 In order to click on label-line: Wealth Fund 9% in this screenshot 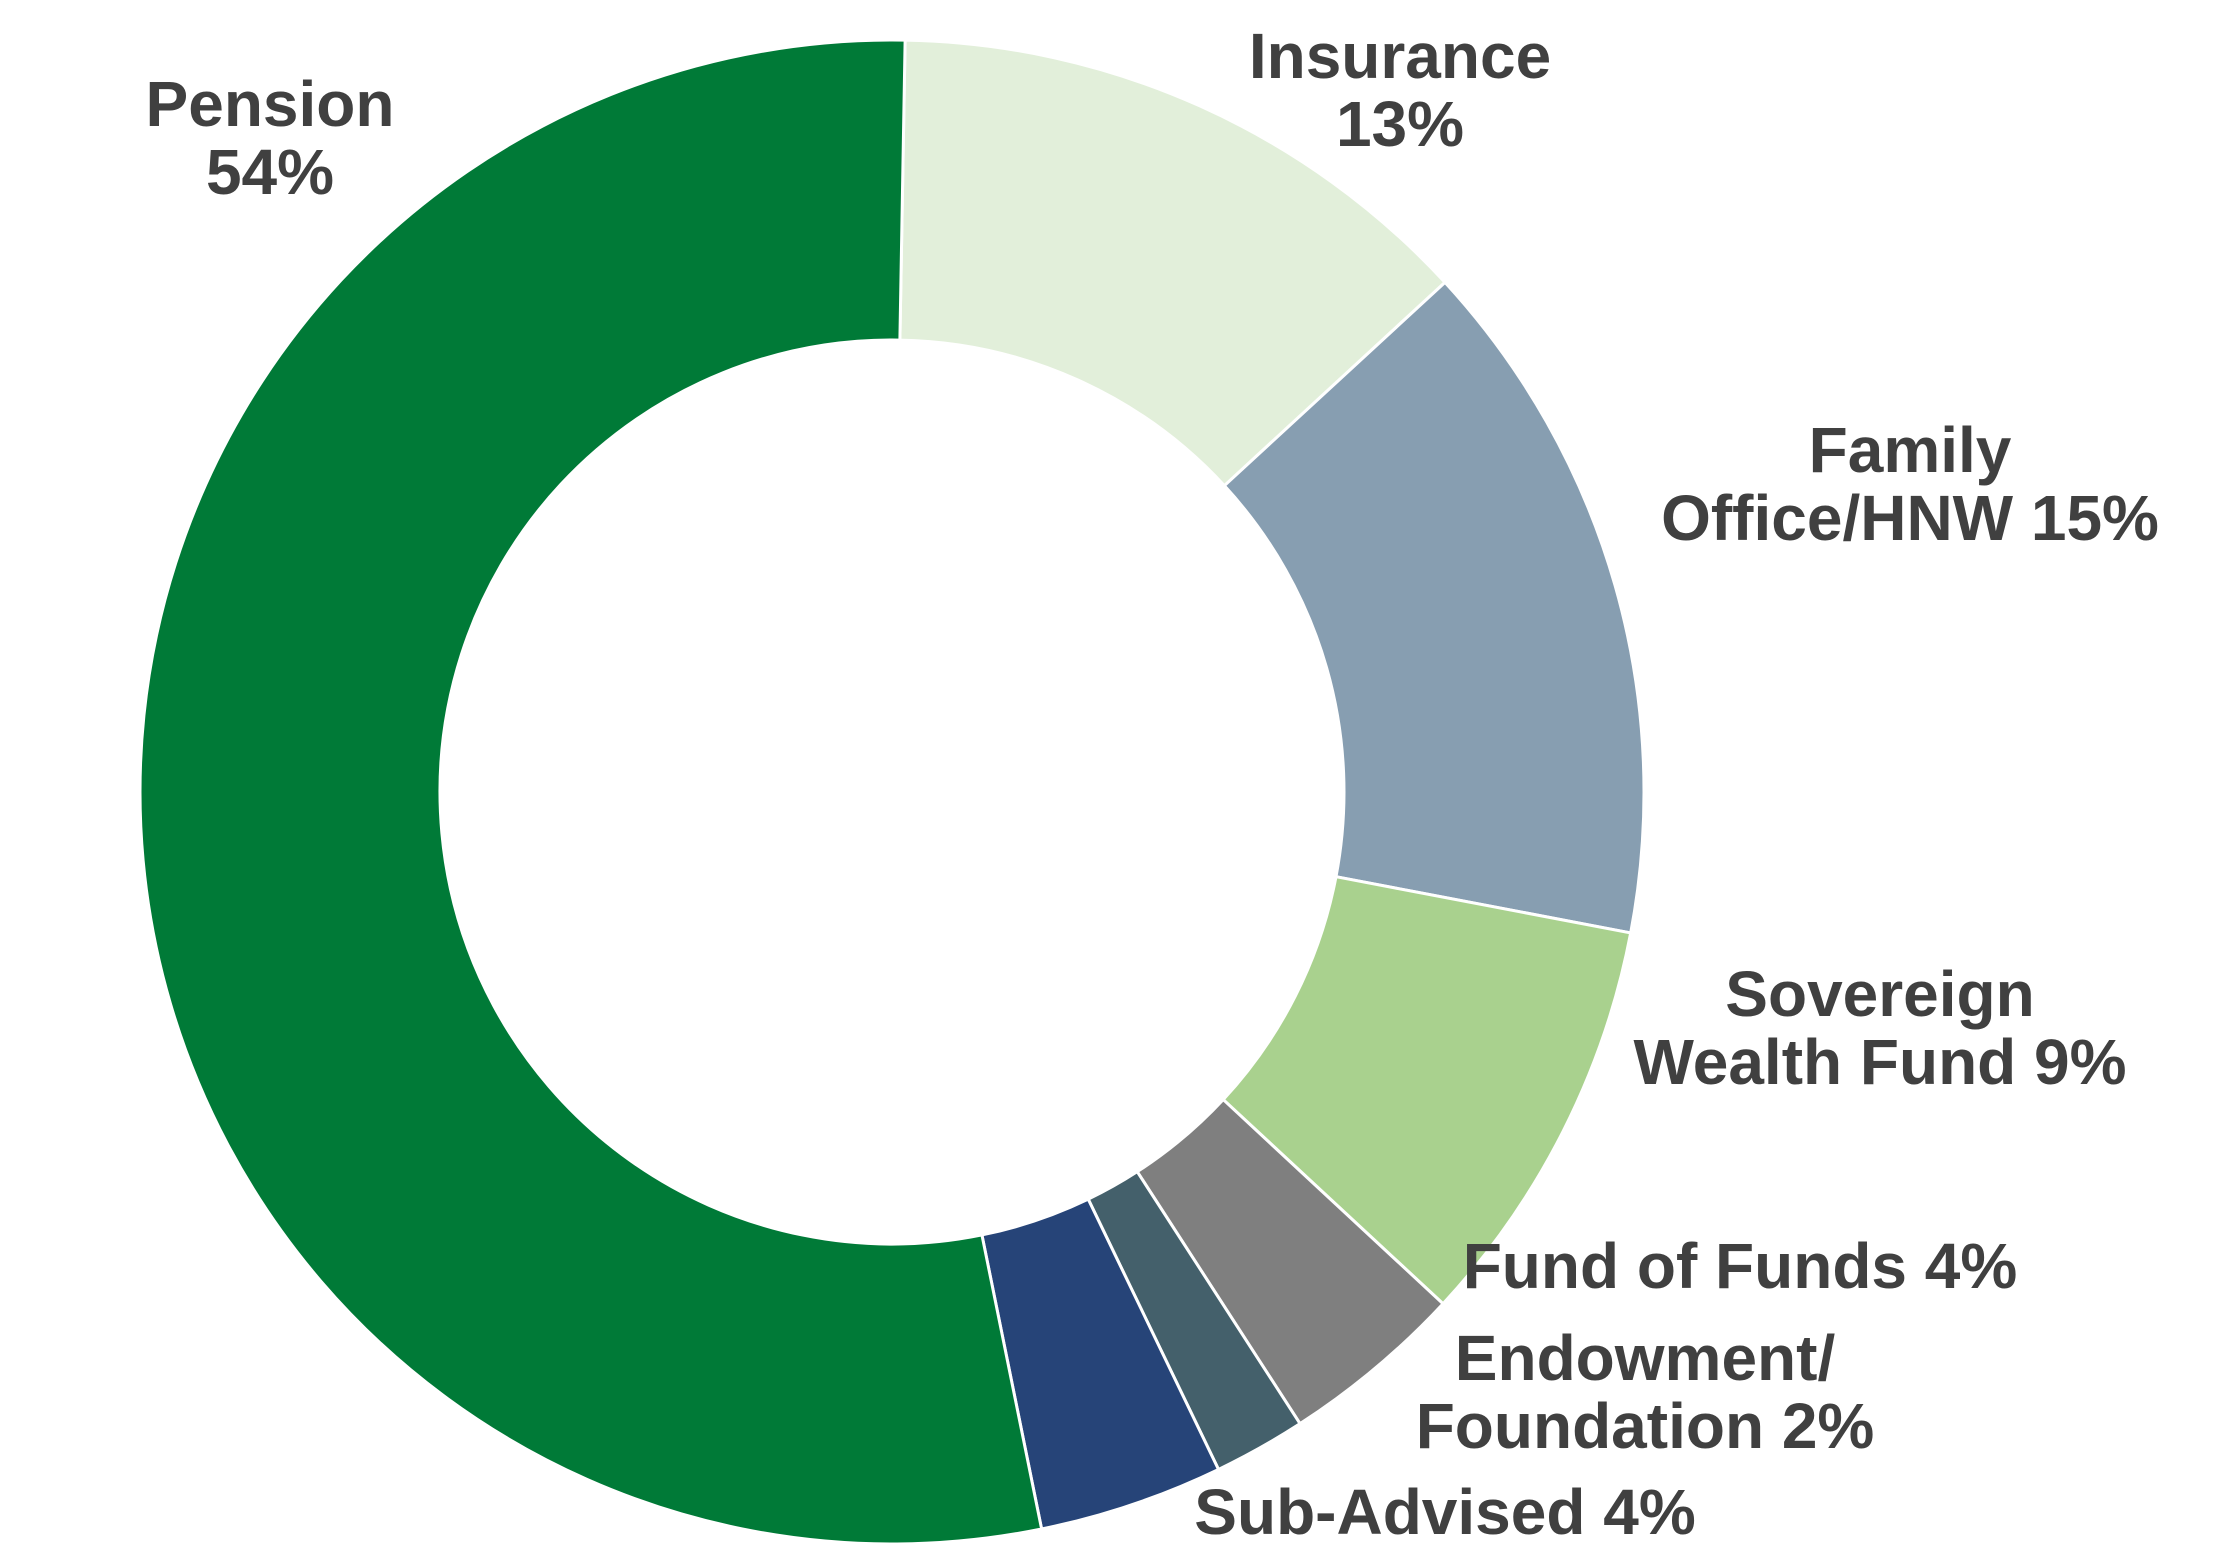, I will do `click(1879, 1062)`.